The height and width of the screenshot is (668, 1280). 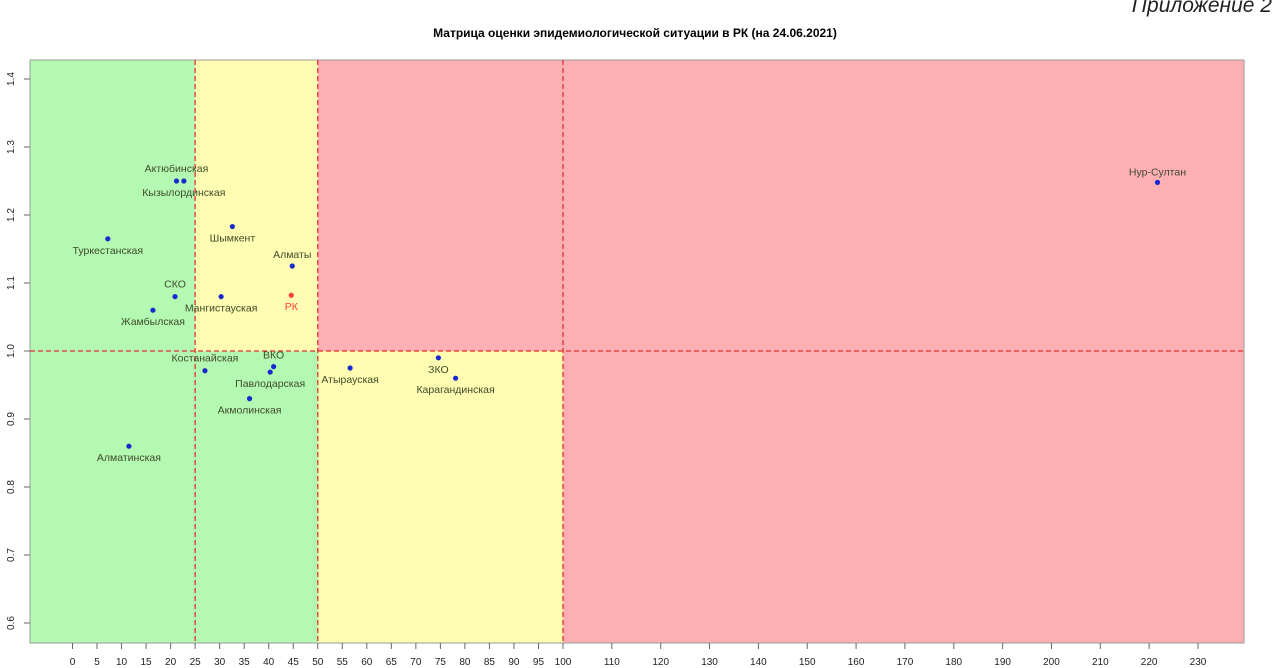 I want to click on point-label: Алматинская, so click(x=129, y=458).